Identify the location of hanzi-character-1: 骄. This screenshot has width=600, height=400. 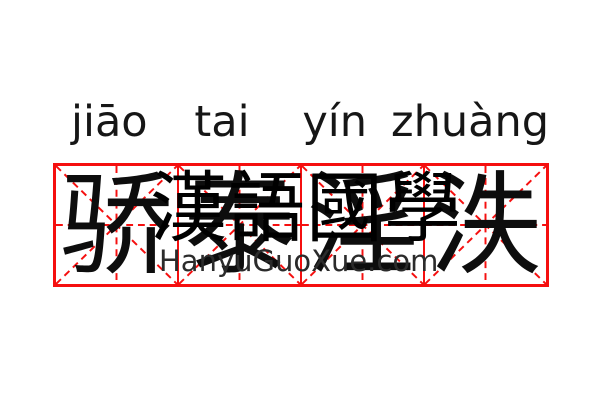
(116, 226).